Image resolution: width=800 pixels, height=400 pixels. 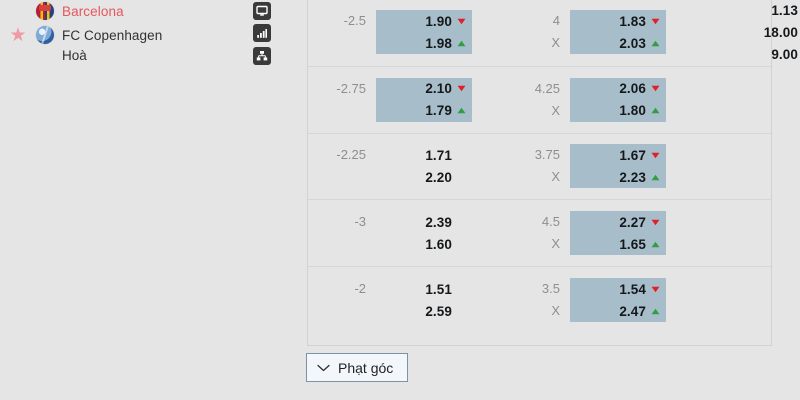 I want to click on favorite-star-button: ★, so click(x=18, y=35).